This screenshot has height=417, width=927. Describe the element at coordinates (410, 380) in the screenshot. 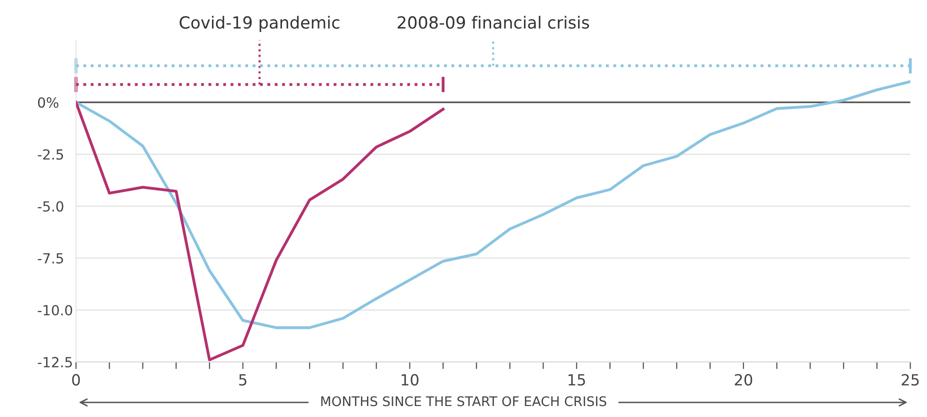

I see `x-tick-label: 10` at that location.